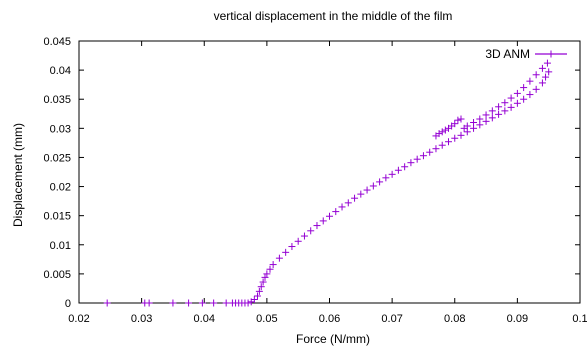 The height and width of the screenshot is (349, 587). I want to click on y-tick-label: 0.04, so click(60, 71).